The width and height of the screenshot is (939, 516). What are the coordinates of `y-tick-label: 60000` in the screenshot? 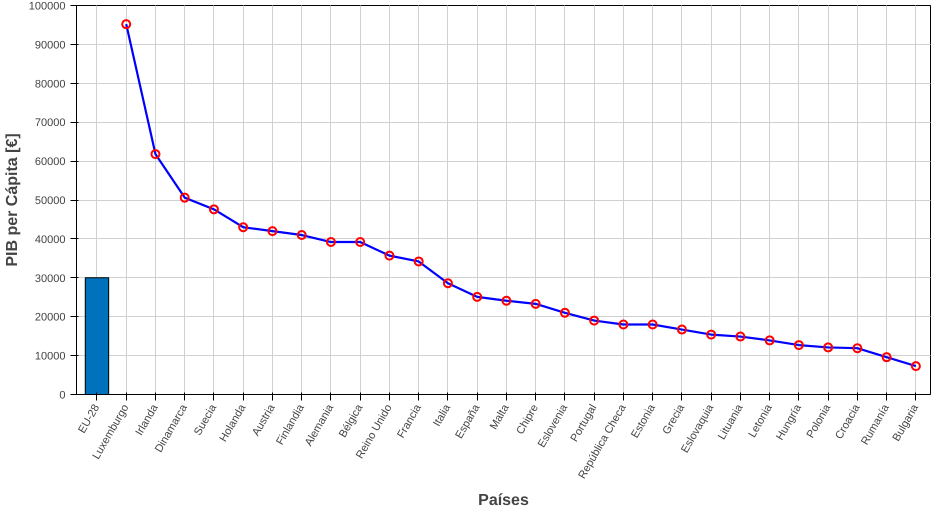 It's located at (50, 162).